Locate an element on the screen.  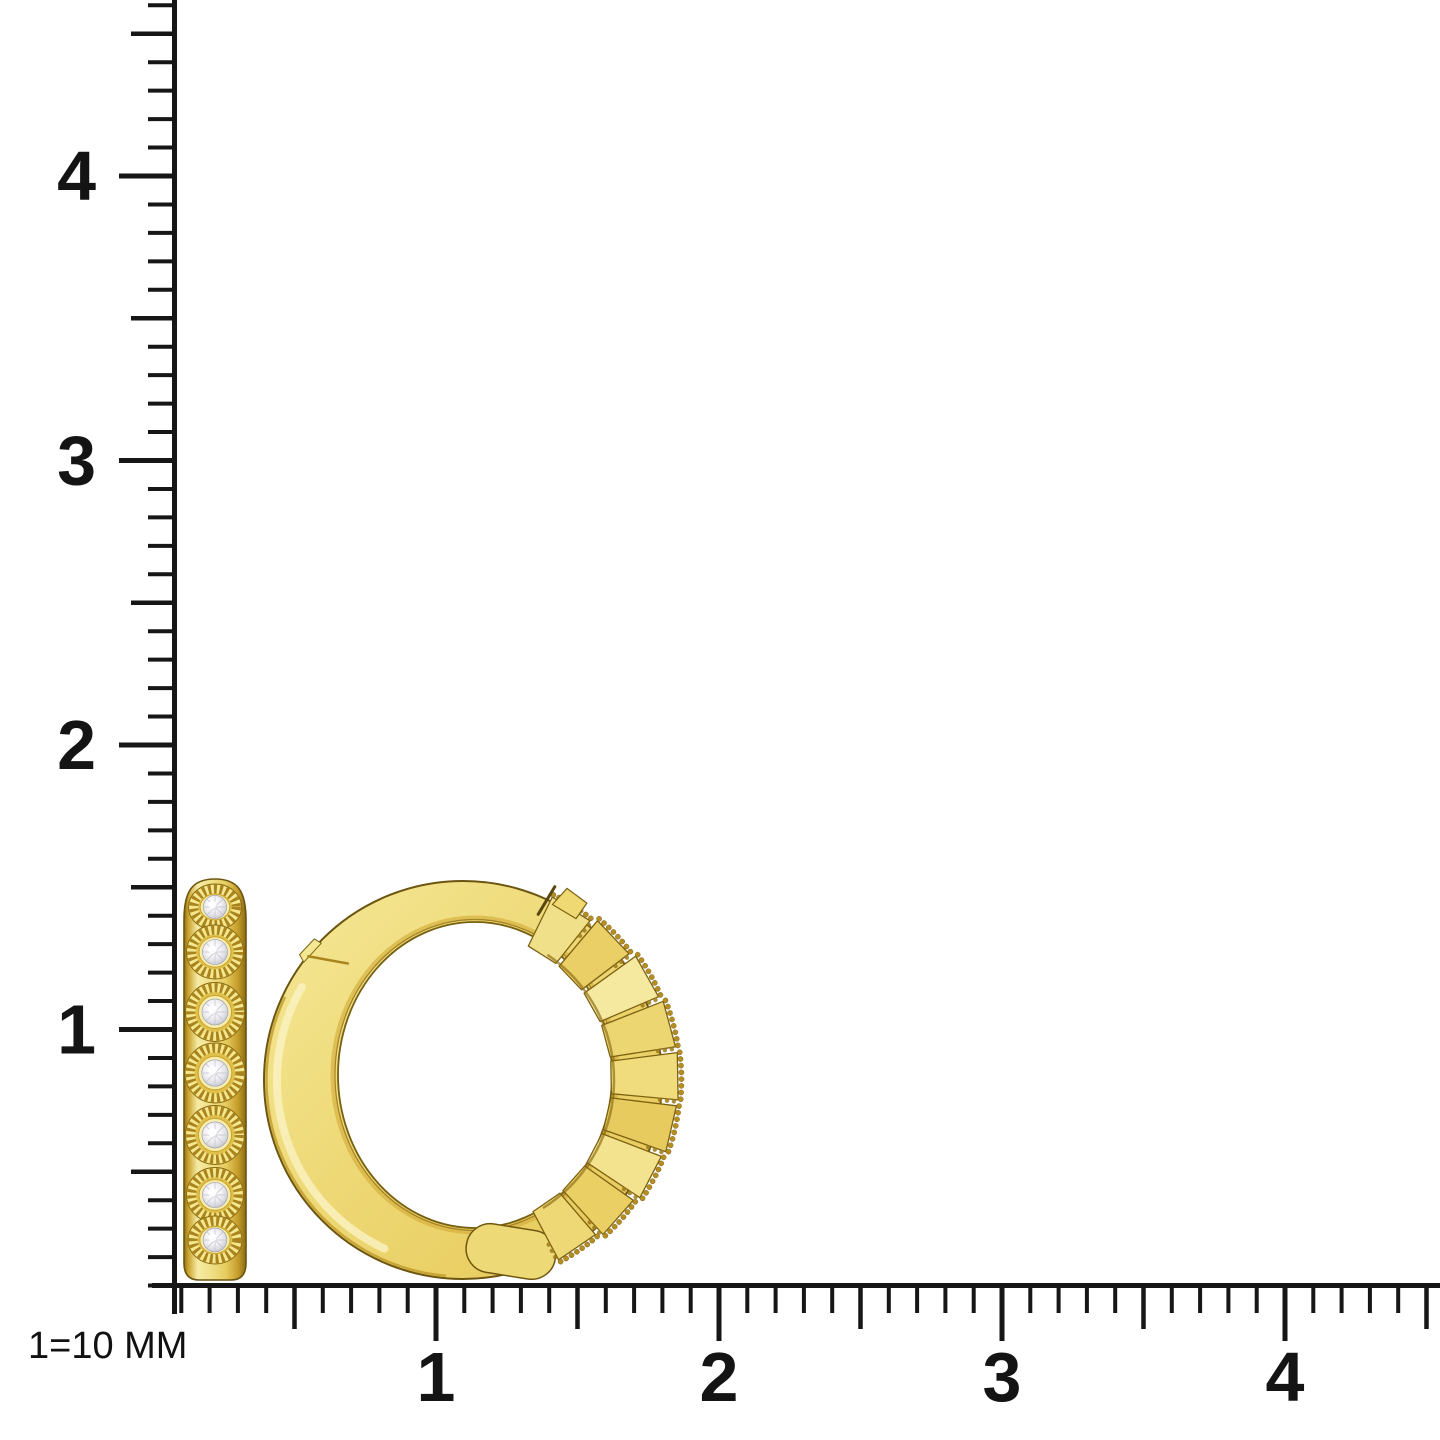
v-ruler-label-2: 2 is located at coordinates (76, 745).